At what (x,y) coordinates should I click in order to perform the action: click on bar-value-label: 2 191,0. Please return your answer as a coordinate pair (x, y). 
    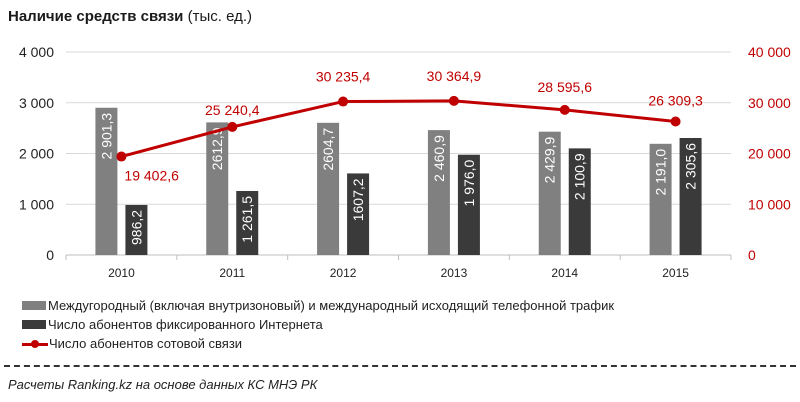
    Looking at the image, I should click on (661, 172).